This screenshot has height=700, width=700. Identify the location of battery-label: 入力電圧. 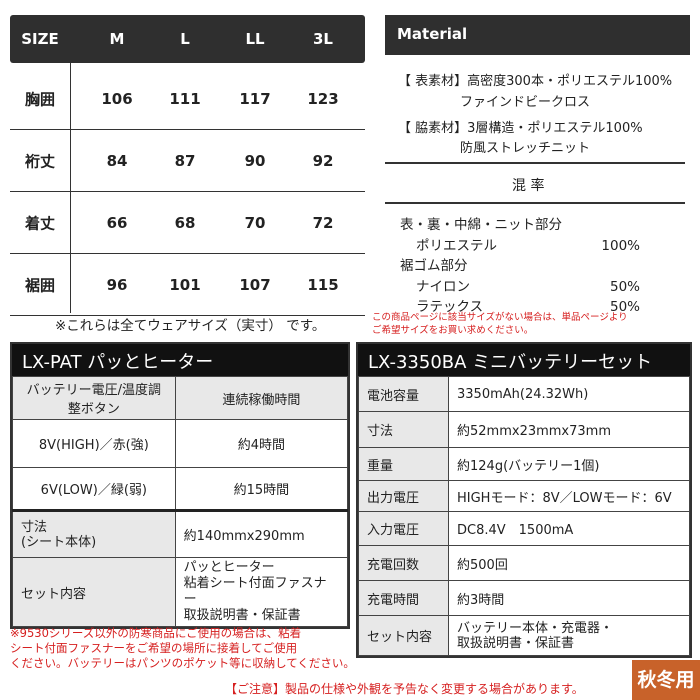
(403, 528).